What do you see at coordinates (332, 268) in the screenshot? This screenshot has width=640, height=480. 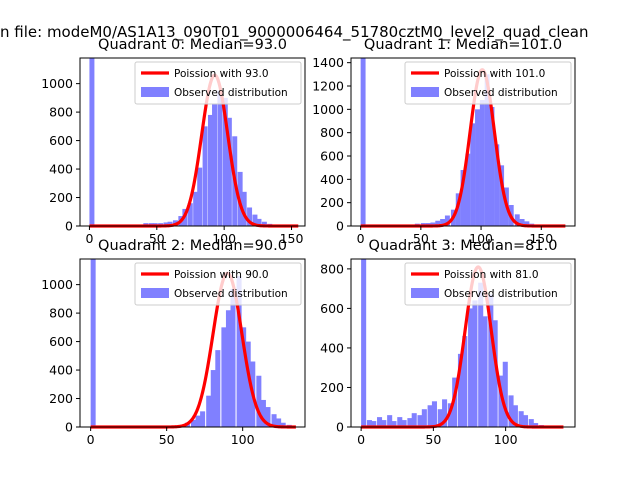 I see `y-tick-label: 800` at bounding box center [332, 268].